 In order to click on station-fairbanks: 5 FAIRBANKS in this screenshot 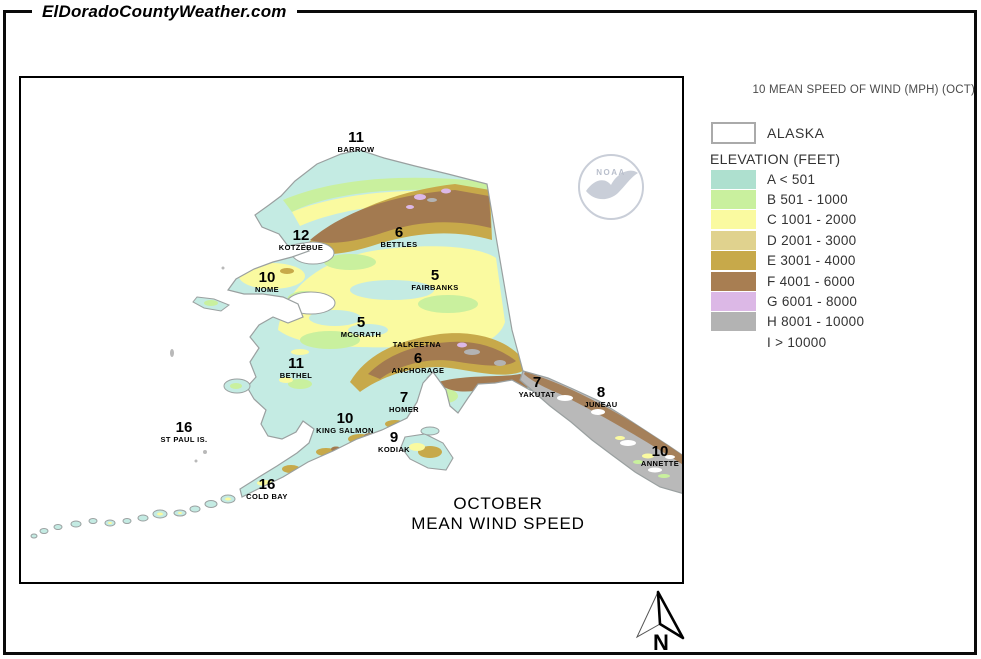, I will do `click(434, 280)`.